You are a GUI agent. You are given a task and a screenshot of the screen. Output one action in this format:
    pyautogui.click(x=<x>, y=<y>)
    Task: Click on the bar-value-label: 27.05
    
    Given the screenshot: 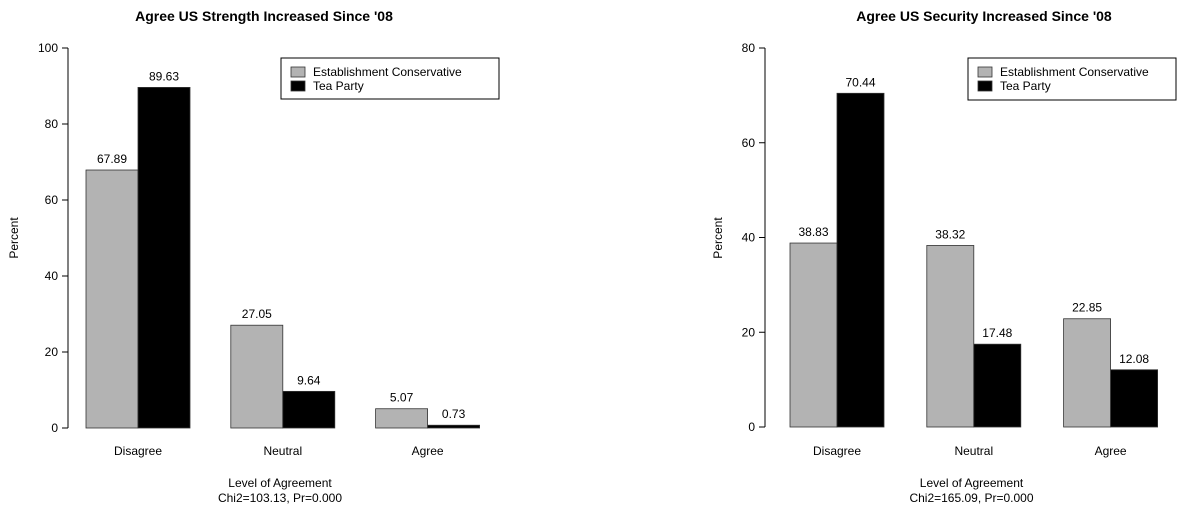 What is the action you would take?
    pyautogui.click(x=257, y=314)
    